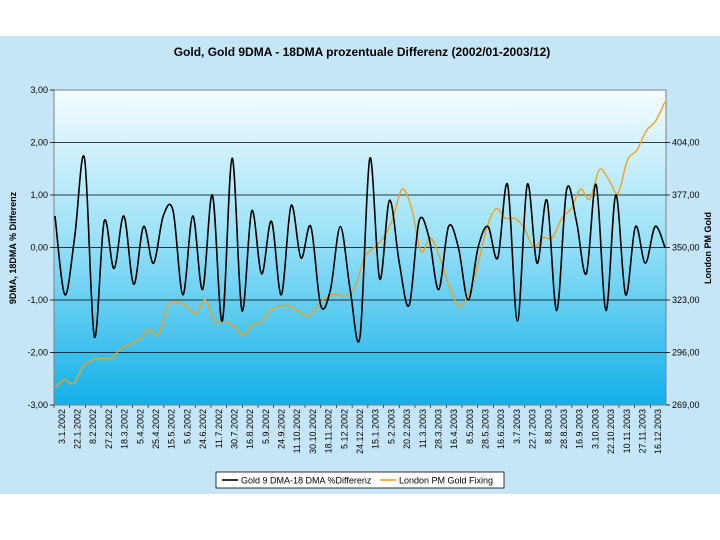  I want to click on y-tick-label: -3,00, so click(37, 405).